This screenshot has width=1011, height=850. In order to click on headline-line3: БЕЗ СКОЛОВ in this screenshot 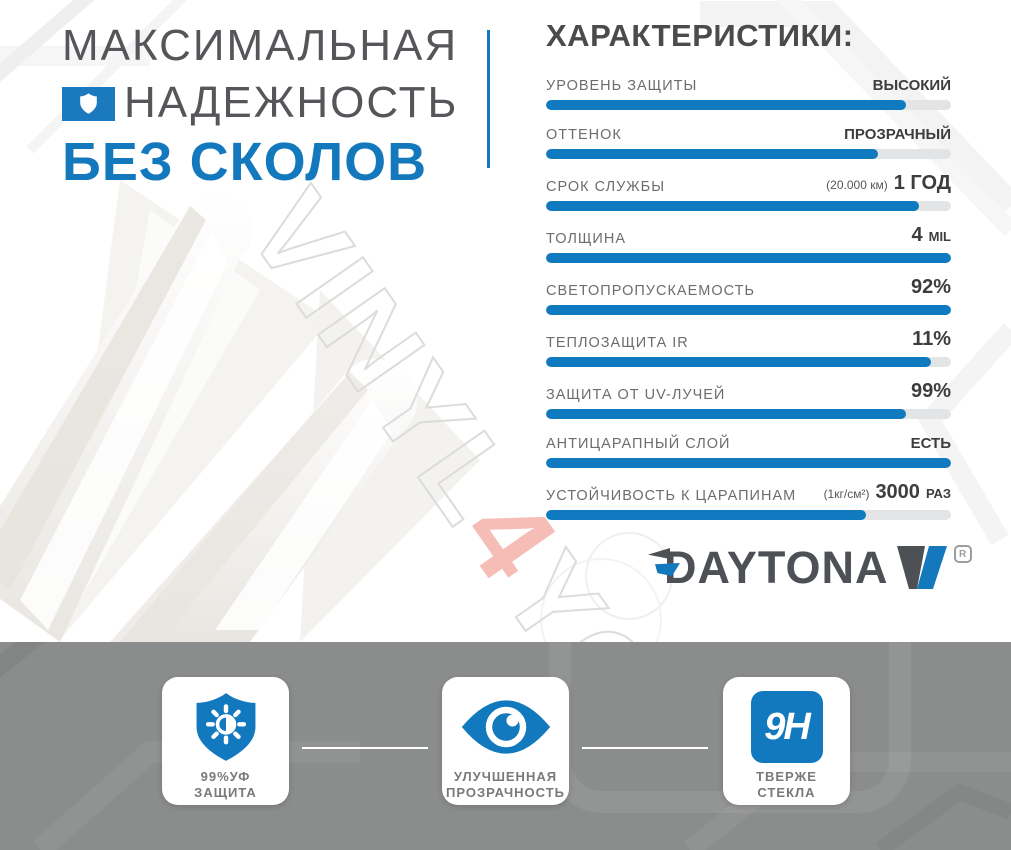, I will do `click(245, 161)`.